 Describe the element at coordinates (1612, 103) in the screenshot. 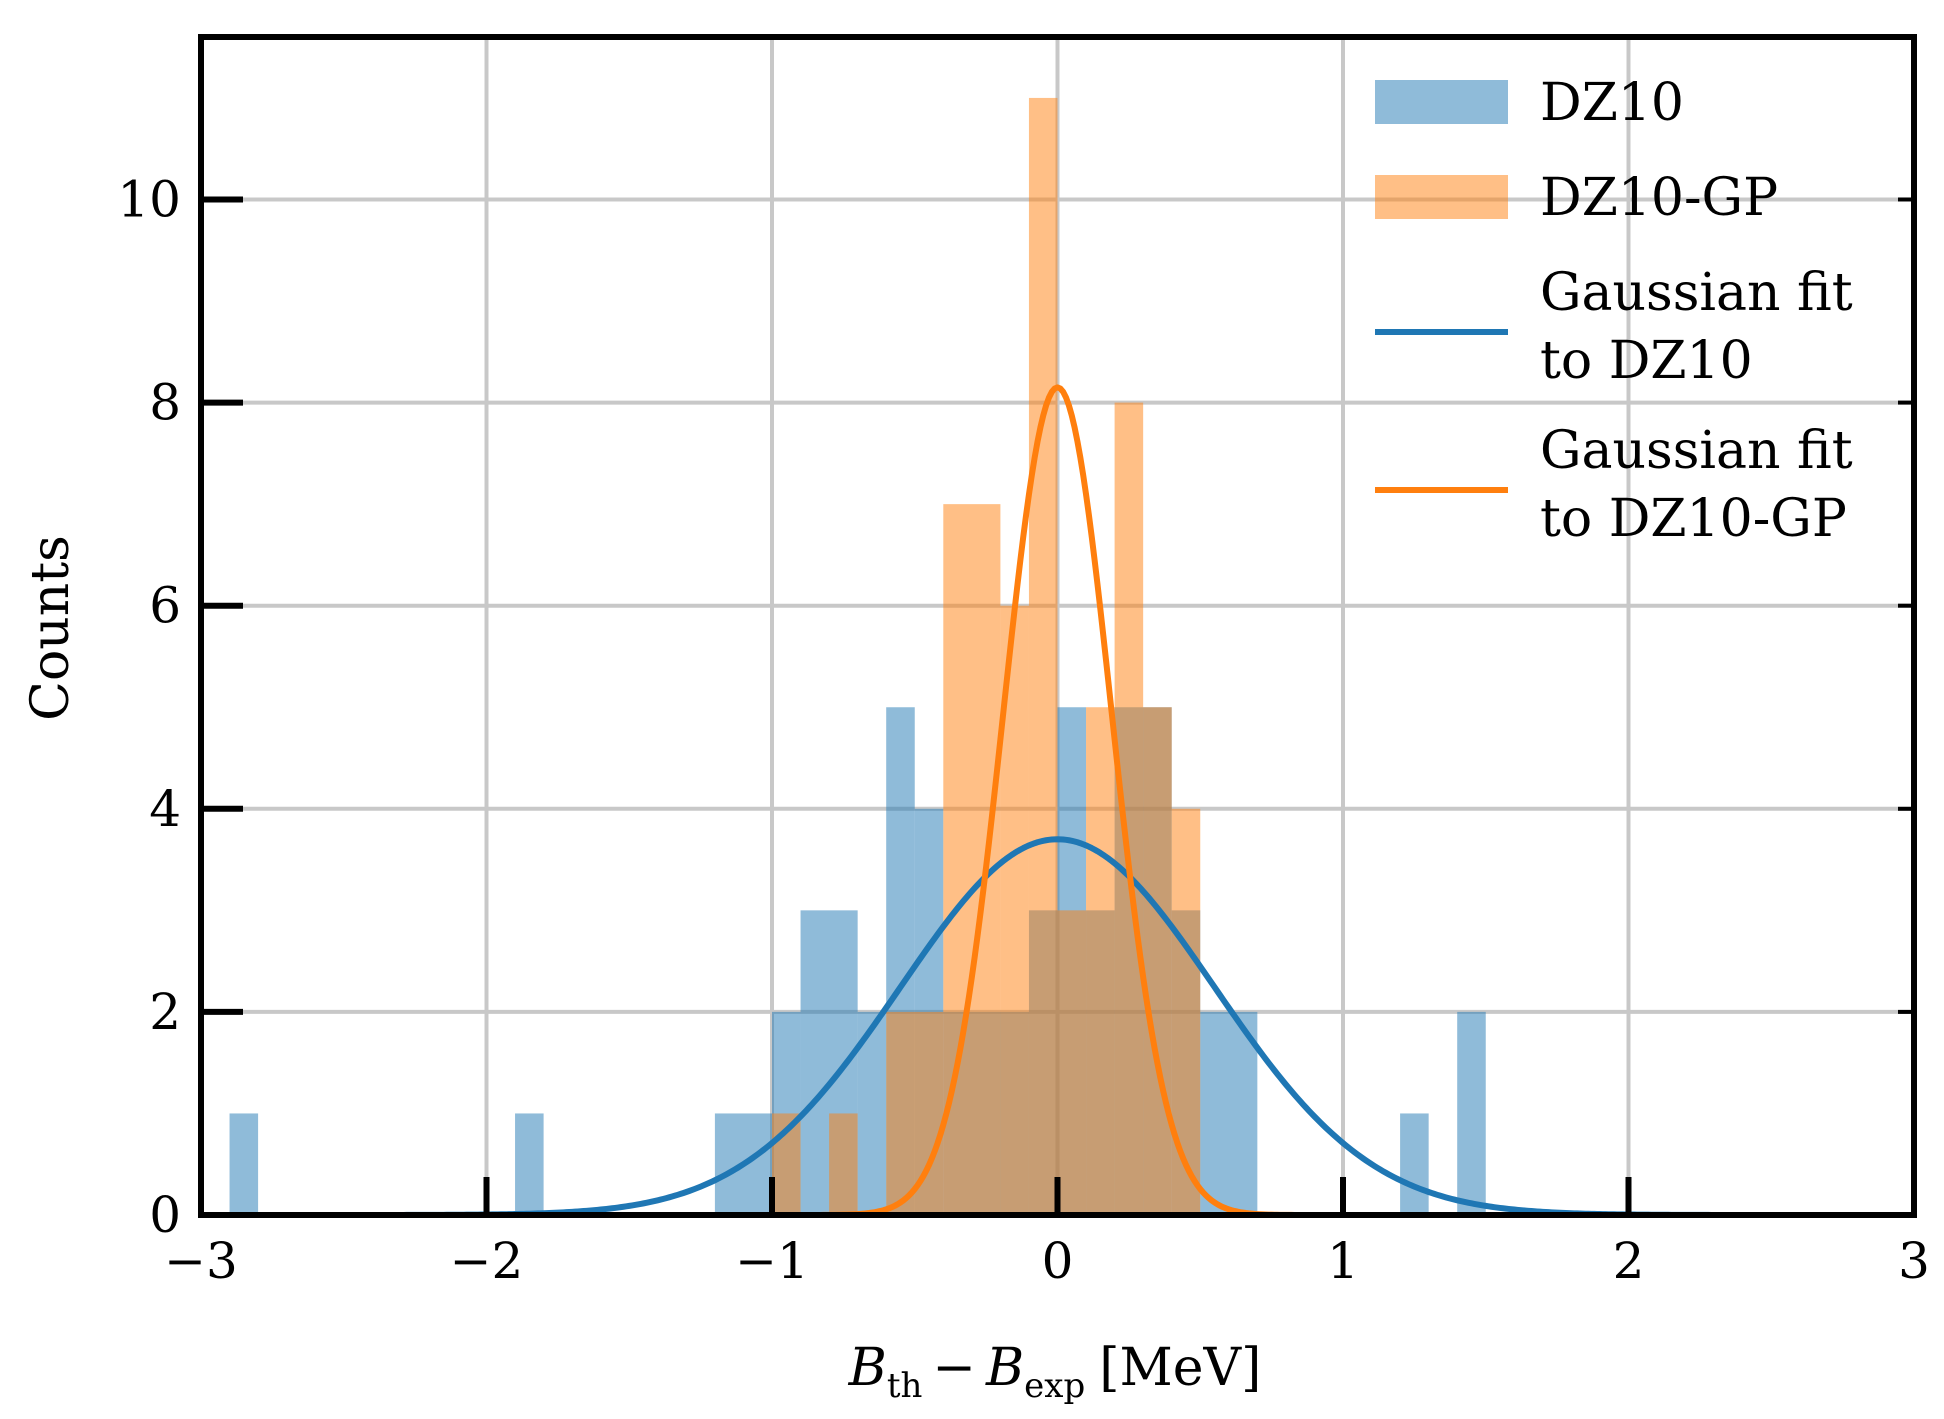

I see `legend-label: DZ10` at that location.